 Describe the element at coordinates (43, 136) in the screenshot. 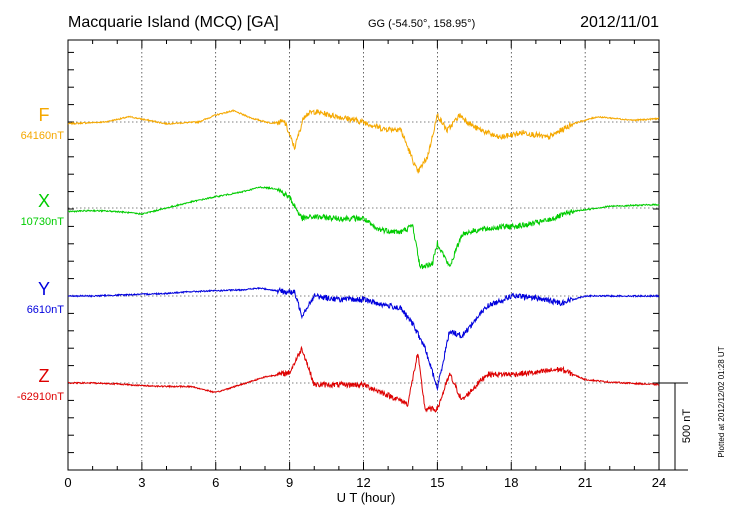

I see `series-baseline-f: 64160nT` at that location.